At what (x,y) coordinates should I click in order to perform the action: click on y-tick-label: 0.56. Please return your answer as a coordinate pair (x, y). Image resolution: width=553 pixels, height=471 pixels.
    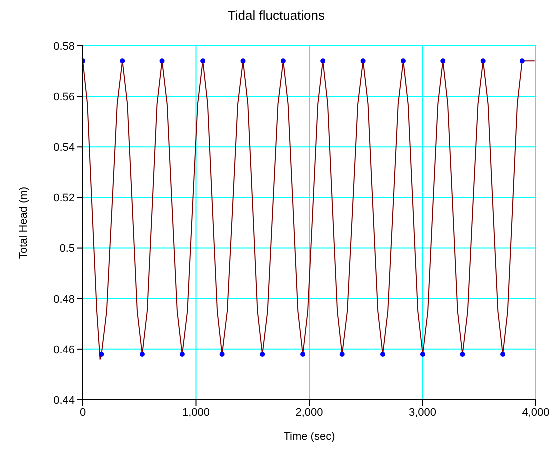
    Looking at the image, I should click on (64, 97).